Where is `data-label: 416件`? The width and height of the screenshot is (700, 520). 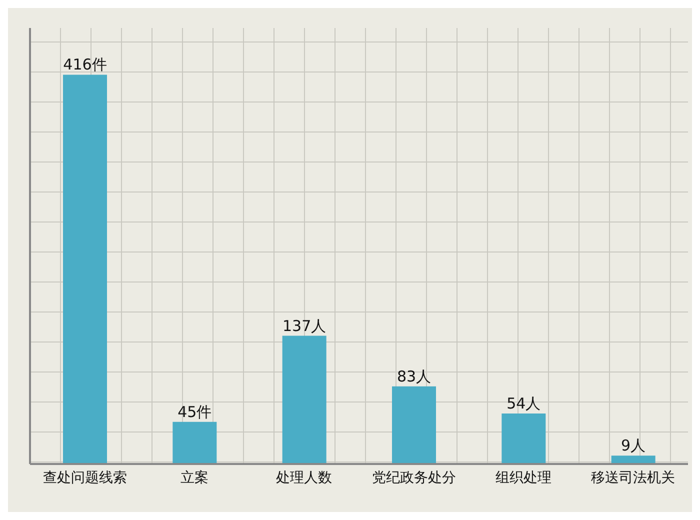 data-label: 416件 is located at coordinates (85, 65).